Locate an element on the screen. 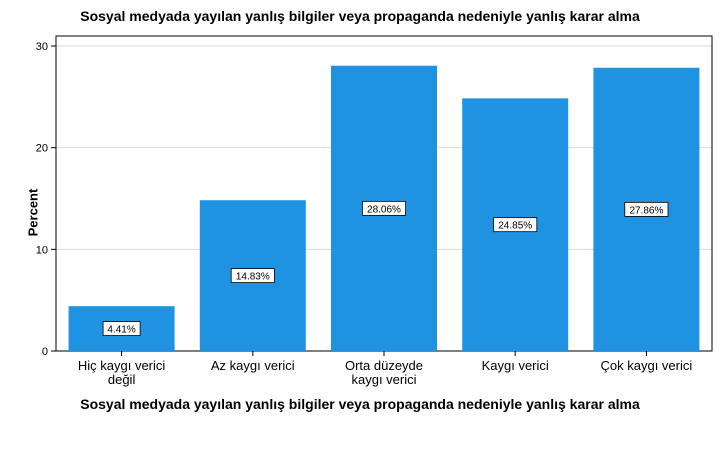  data-label: 24.85% is located at coordinates (515, 226).